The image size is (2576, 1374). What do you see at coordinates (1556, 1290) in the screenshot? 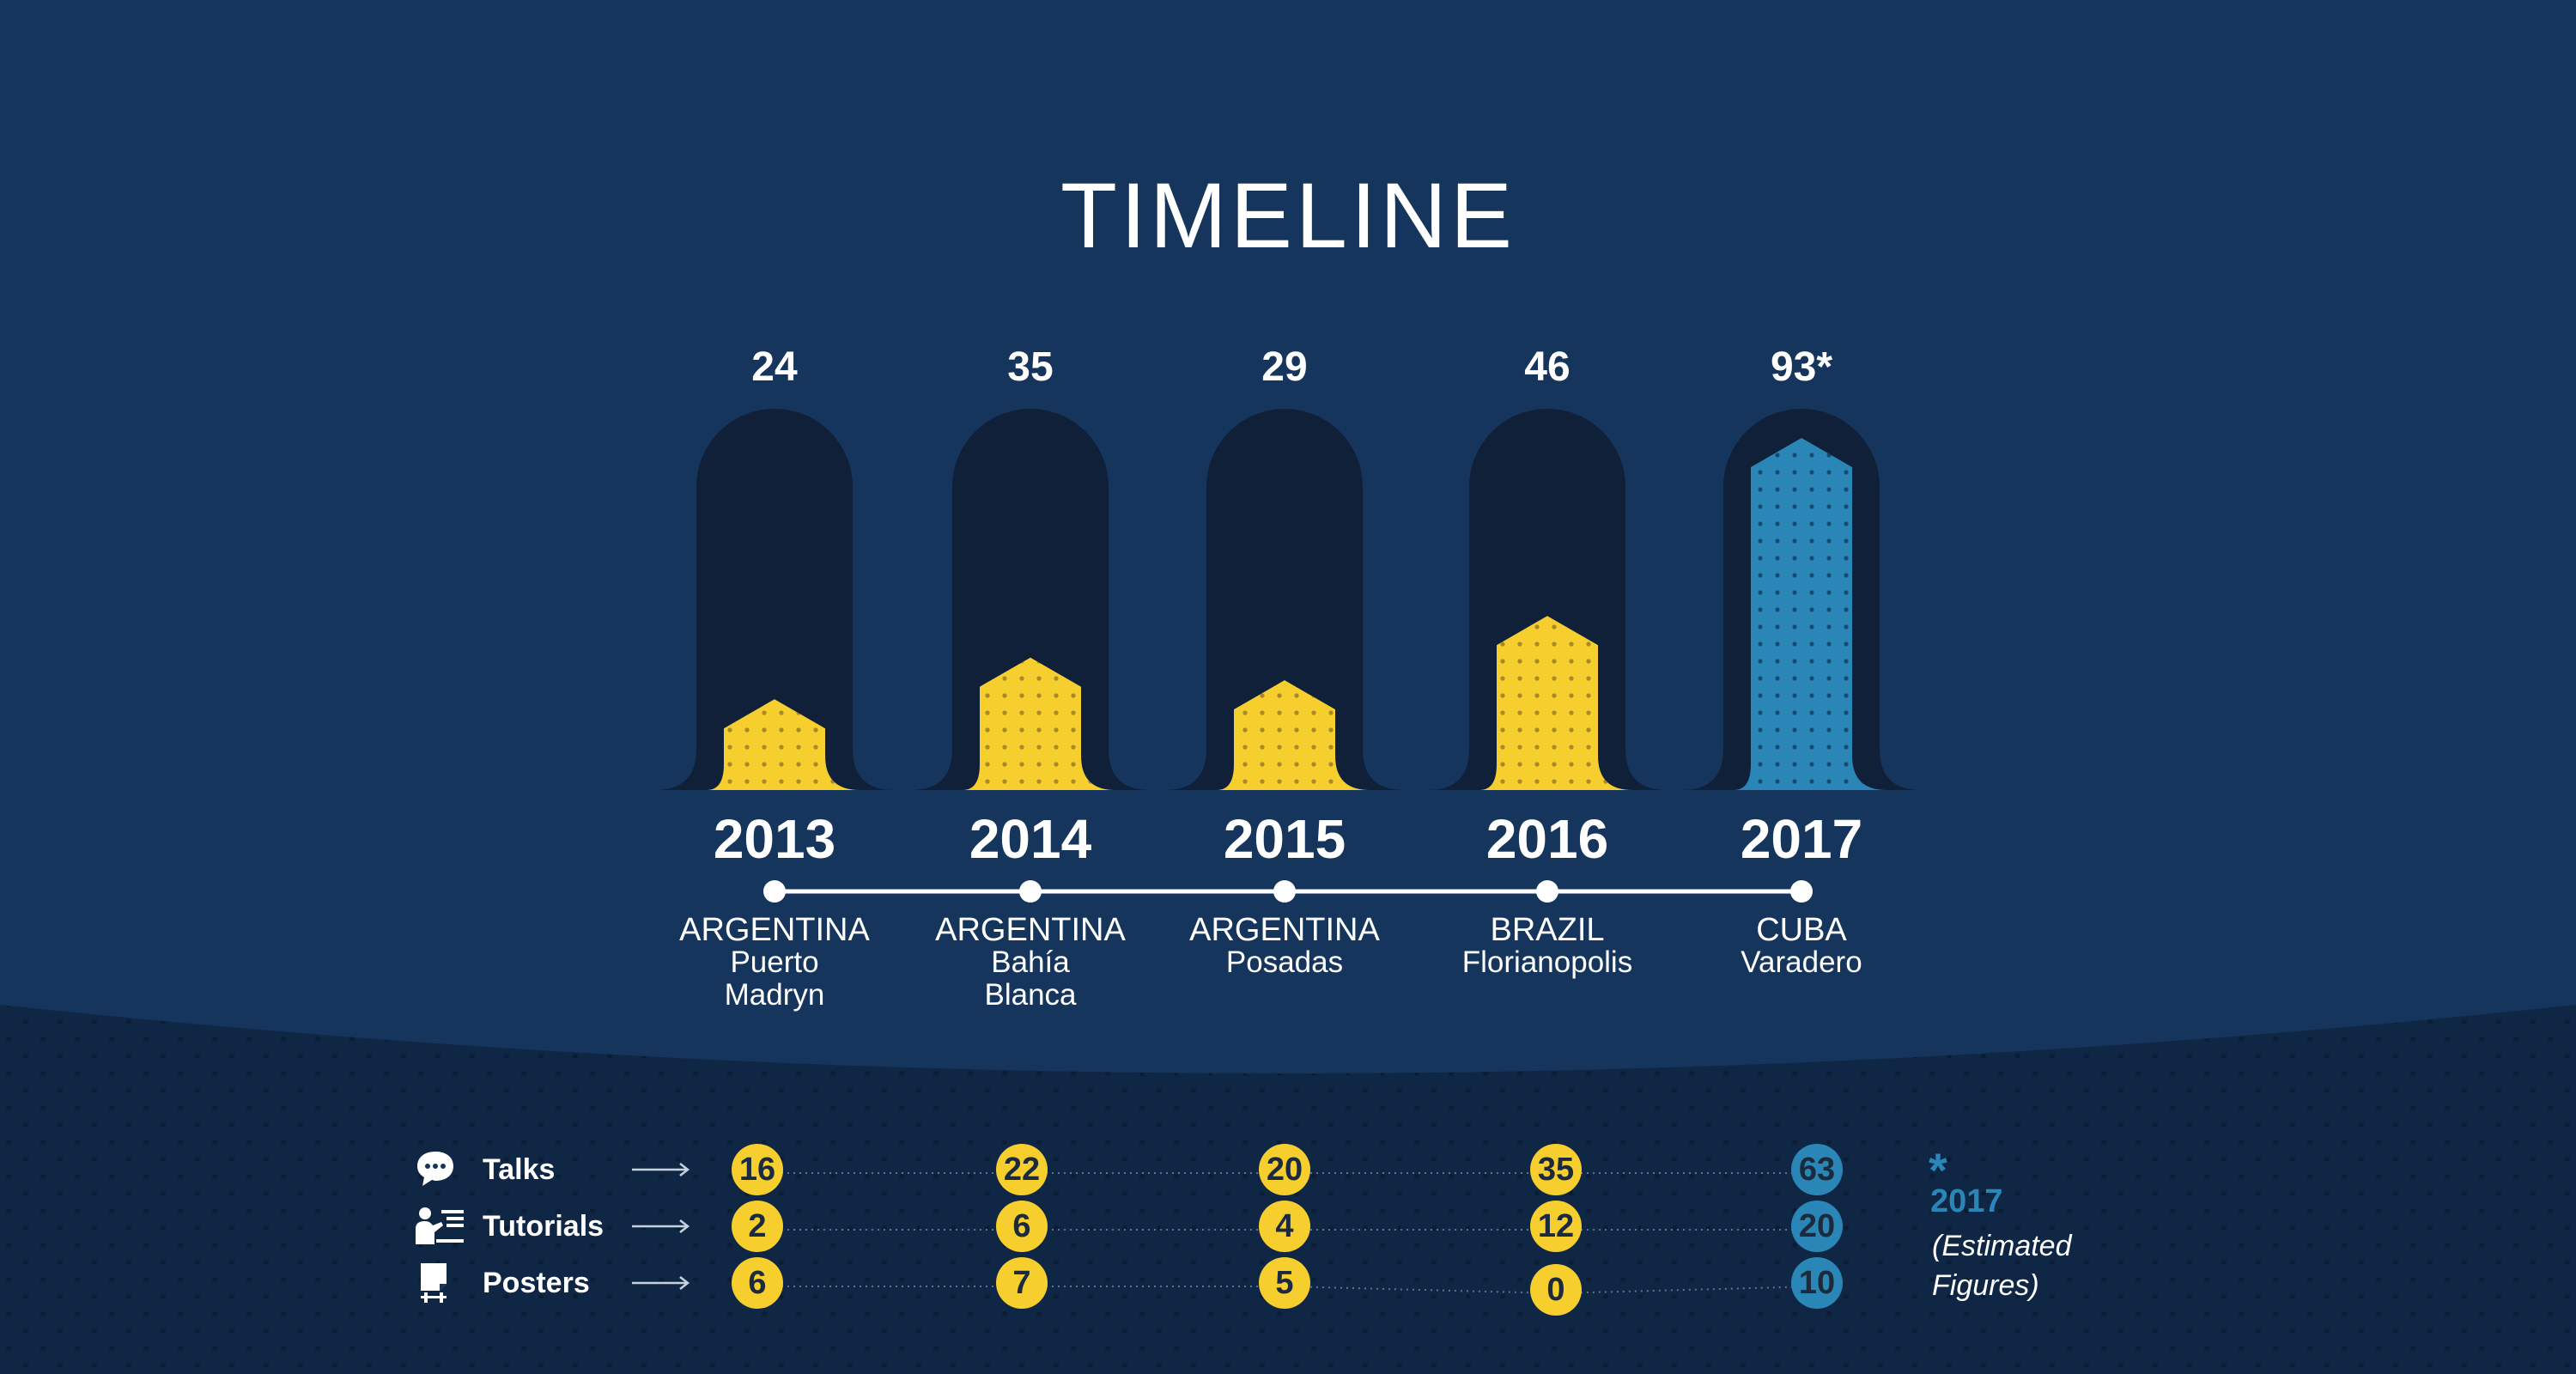
I see `stat-value-posters: 0` at bounding box center [1556, 1290].